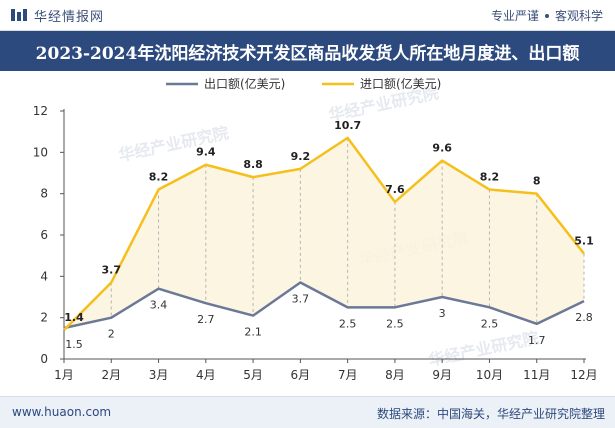  I want to click on tagline: 专业严谨 客观科学, so click(547, 15).